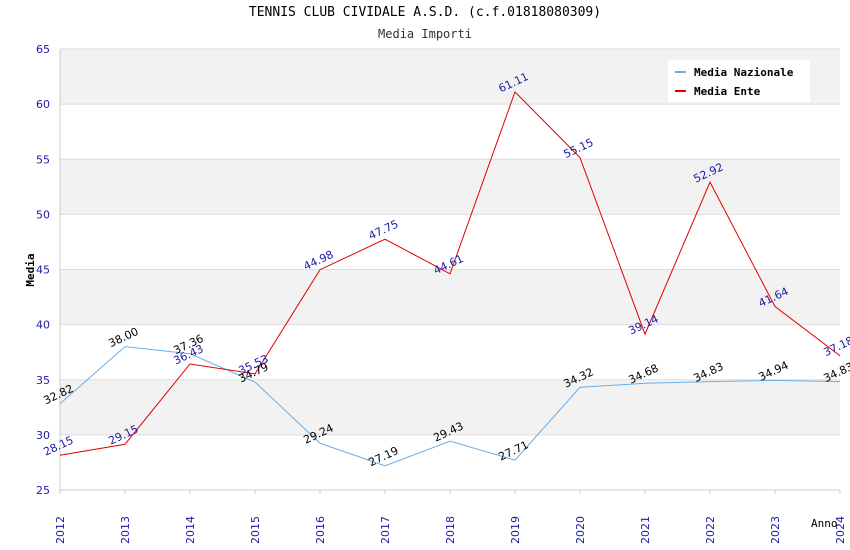 The height and width of the screenshot is (550, 850). Describe the element at coordinates (43, 490) in the screenshot. I see `y-tick-label: 25` at that location.